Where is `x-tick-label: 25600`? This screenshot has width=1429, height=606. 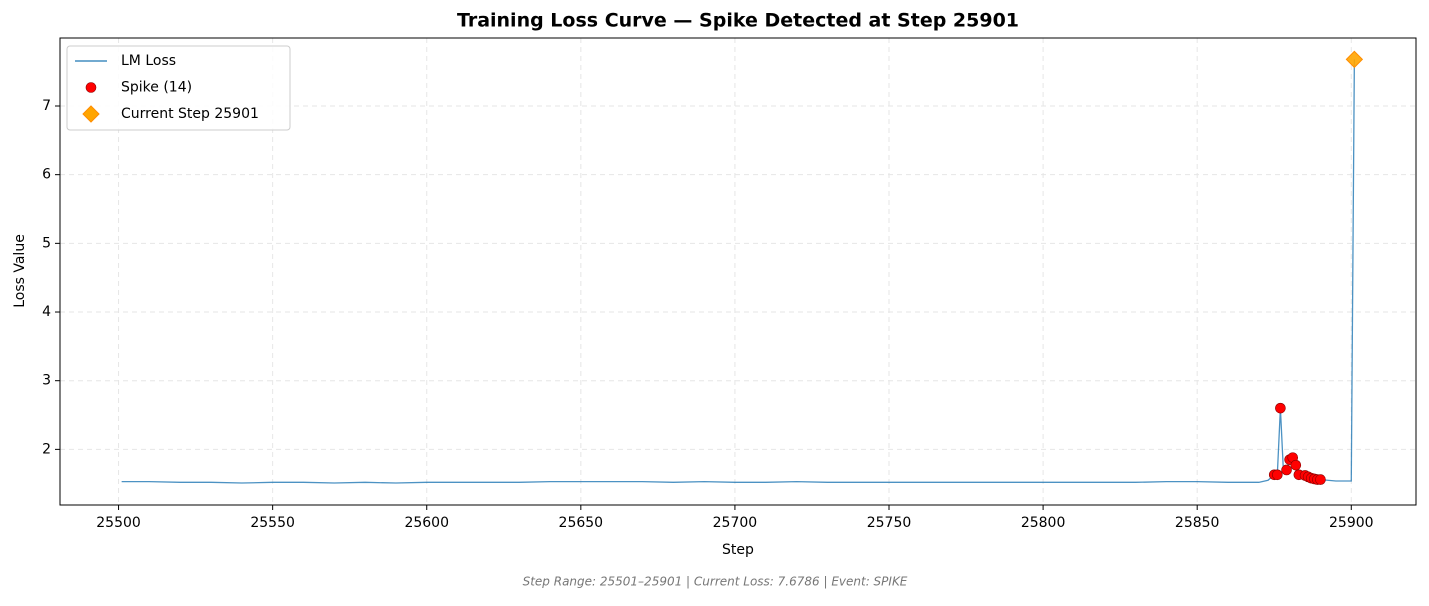
x-tick-label: 25600 is located at coordinates (426, 523).